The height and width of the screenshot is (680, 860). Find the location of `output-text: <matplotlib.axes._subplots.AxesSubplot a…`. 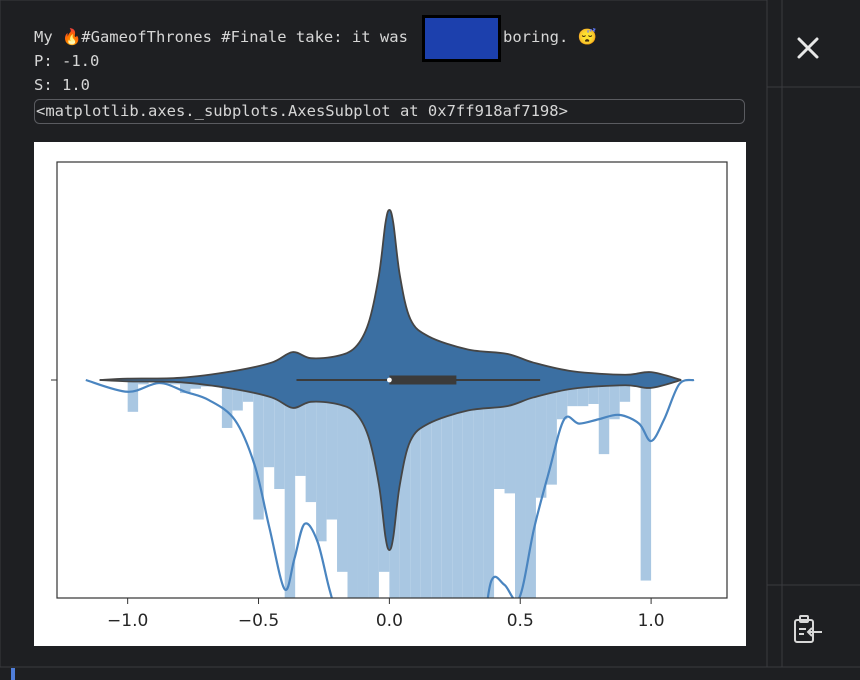

output-text: <matplotlib.axes._subplots.AxesSubplot a… is located at coordinates (302, 111).